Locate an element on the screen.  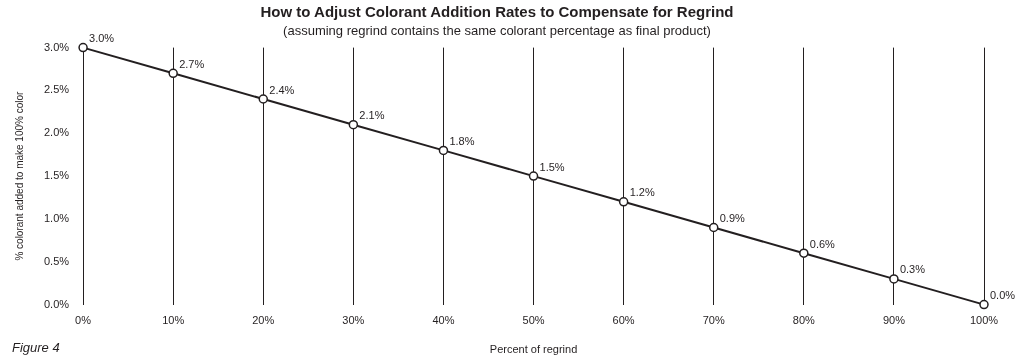
chart-title: How to Adjust Colorant Addition Rates to Compensate for Regrind is located at coordinates (497, 12).